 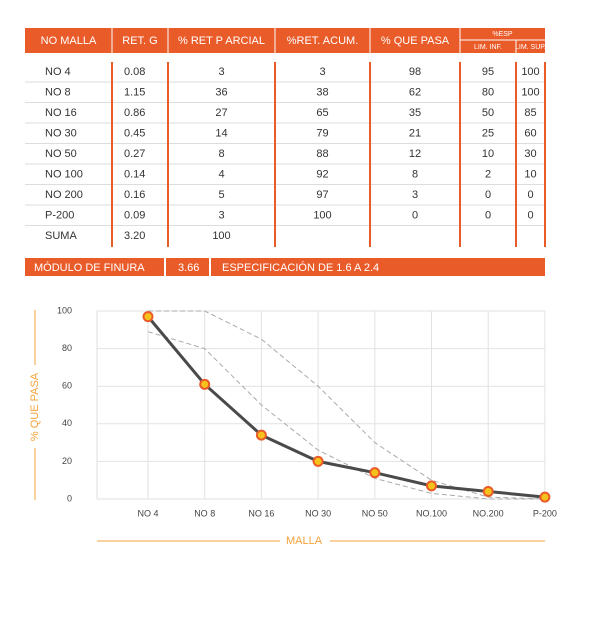 I want to click on x-tick-label: NO.100, so click(x=431, y=513).